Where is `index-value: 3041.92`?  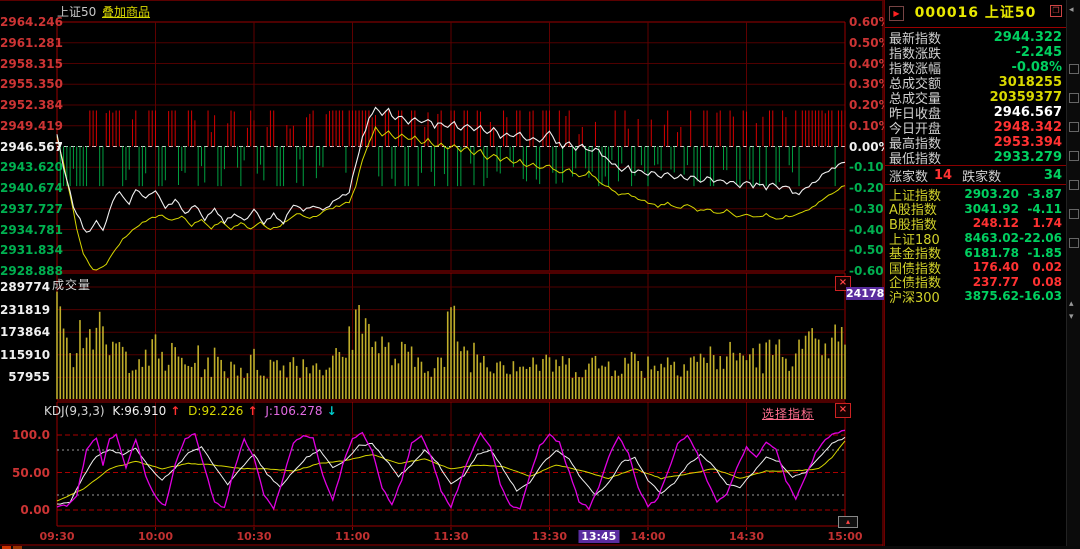
index-value: 3041.92 is located at coordinates (991, 208).